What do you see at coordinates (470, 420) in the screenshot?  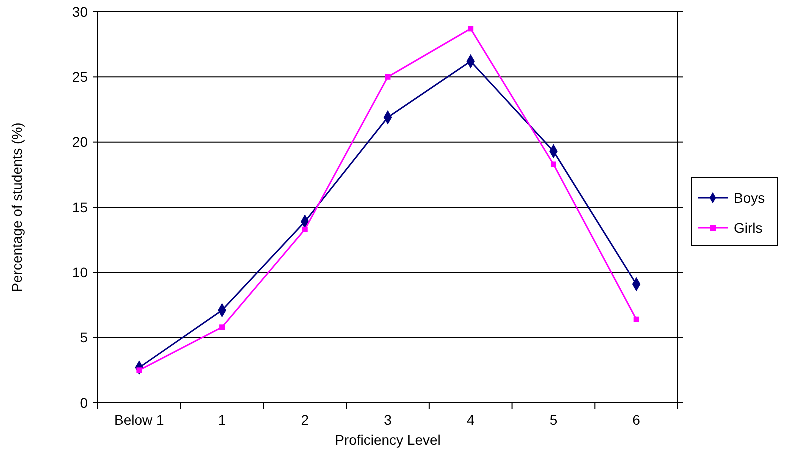 I see `x-tick-label: 4` at bounding box center [470, 420].